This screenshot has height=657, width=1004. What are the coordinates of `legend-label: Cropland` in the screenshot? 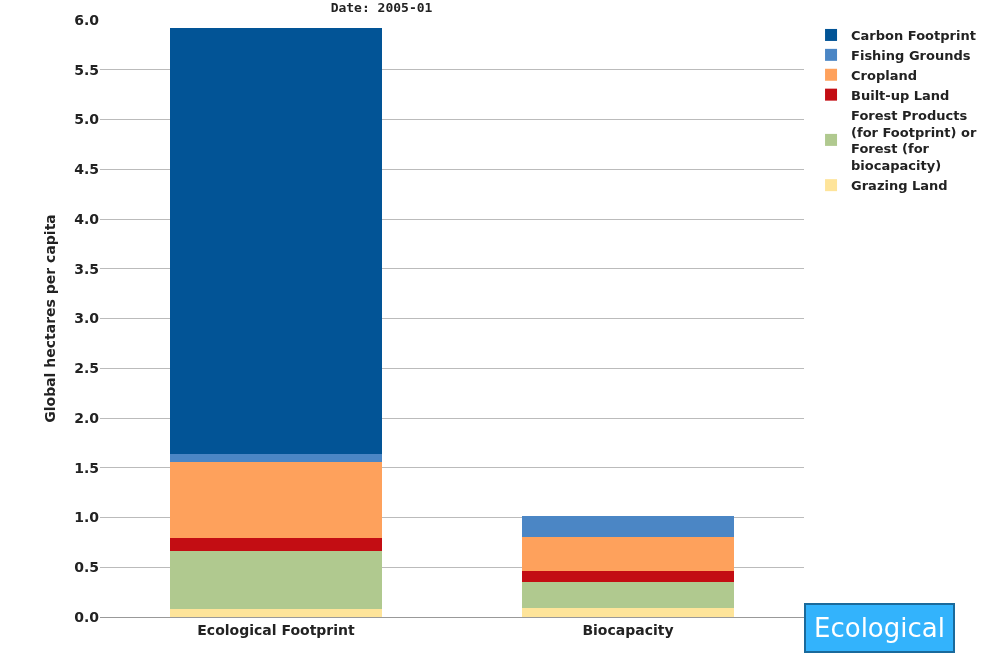 It's located at (884, 75).